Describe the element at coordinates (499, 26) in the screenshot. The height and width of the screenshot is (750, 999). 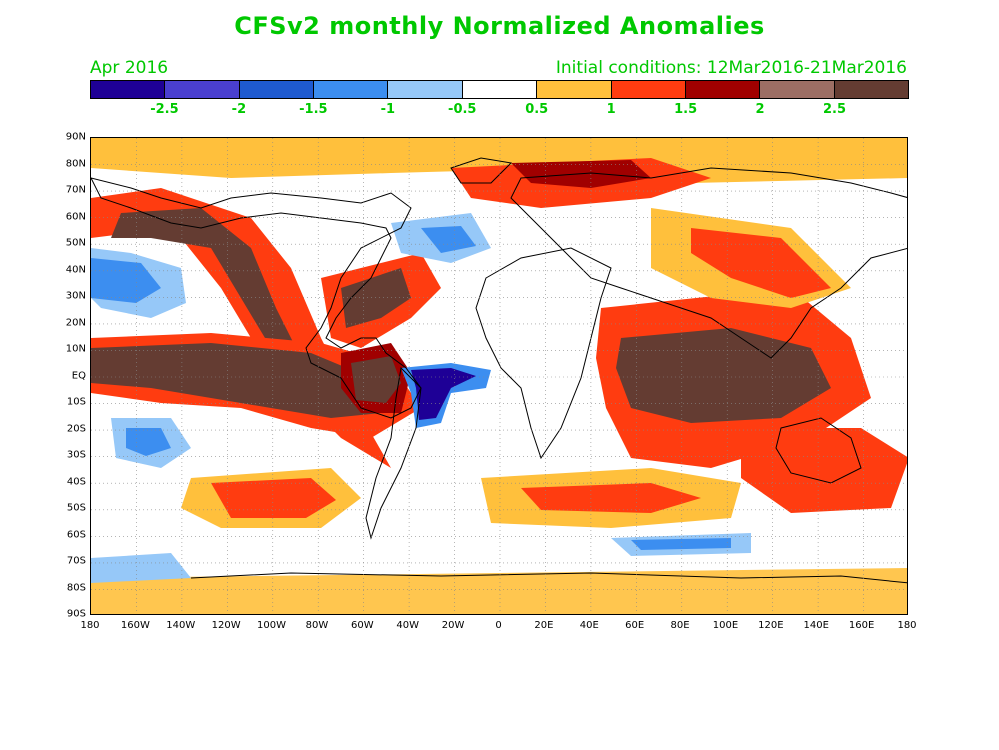
I see `map-title: CFSv2 monthly Normalized Anomalies` at that location.